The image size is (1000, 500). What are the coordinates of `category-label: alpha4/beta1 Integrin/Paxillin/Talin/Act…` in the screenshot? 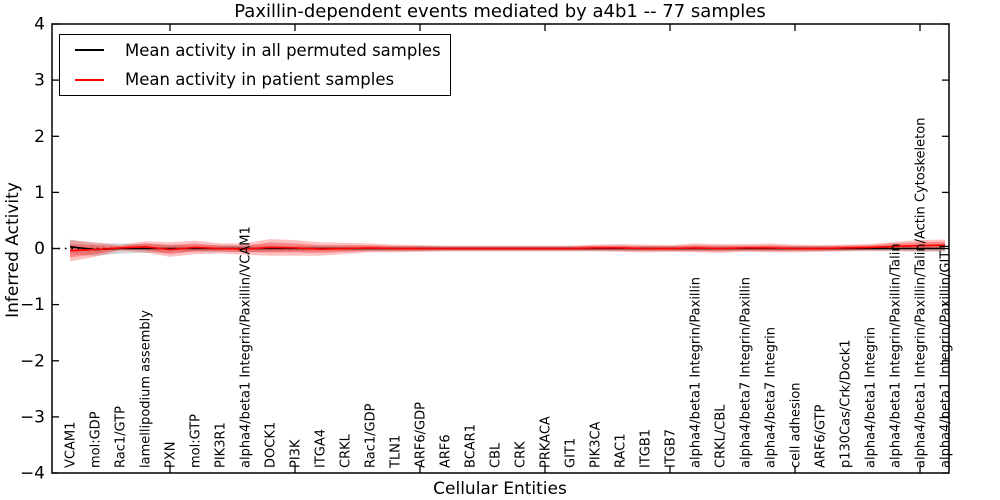 It's located at (921, 293).